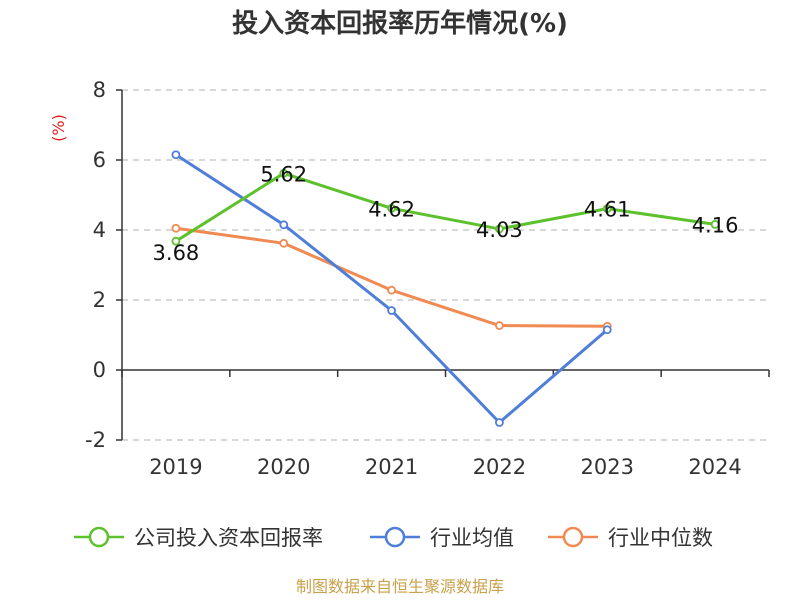 The image size is (800, 600). Describe the element at coordinates (400, 586) in the screenshot. I see `source-note: 制图数据来自恒生聚源数据库` at that location.